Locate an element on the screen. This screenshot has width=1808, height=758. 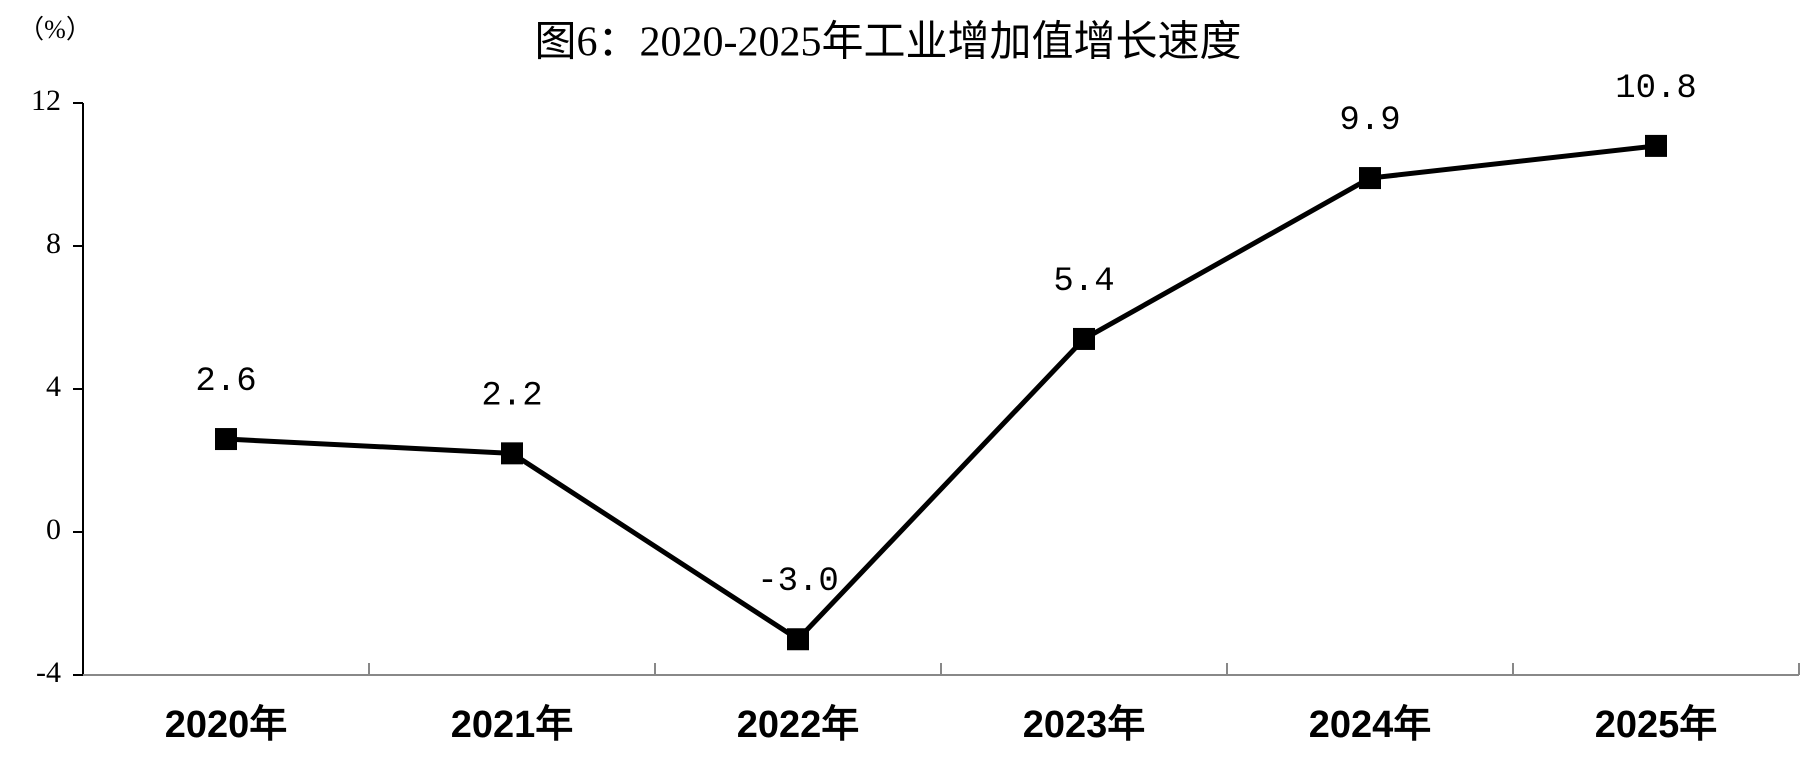
chart-title: 图6：2020-2025年工业增加值增长速度 is located at coordinates (888, 42).